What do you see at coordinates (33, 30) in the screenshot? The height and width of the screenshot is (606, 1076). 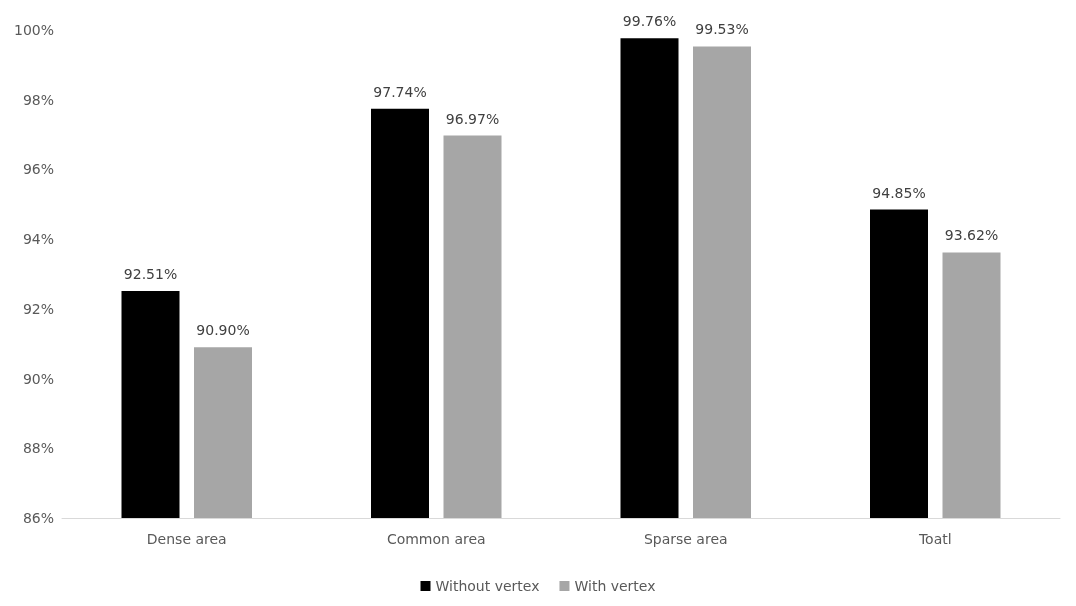 I see `y-tick-label: 100%` at bounding box center [33, 30].